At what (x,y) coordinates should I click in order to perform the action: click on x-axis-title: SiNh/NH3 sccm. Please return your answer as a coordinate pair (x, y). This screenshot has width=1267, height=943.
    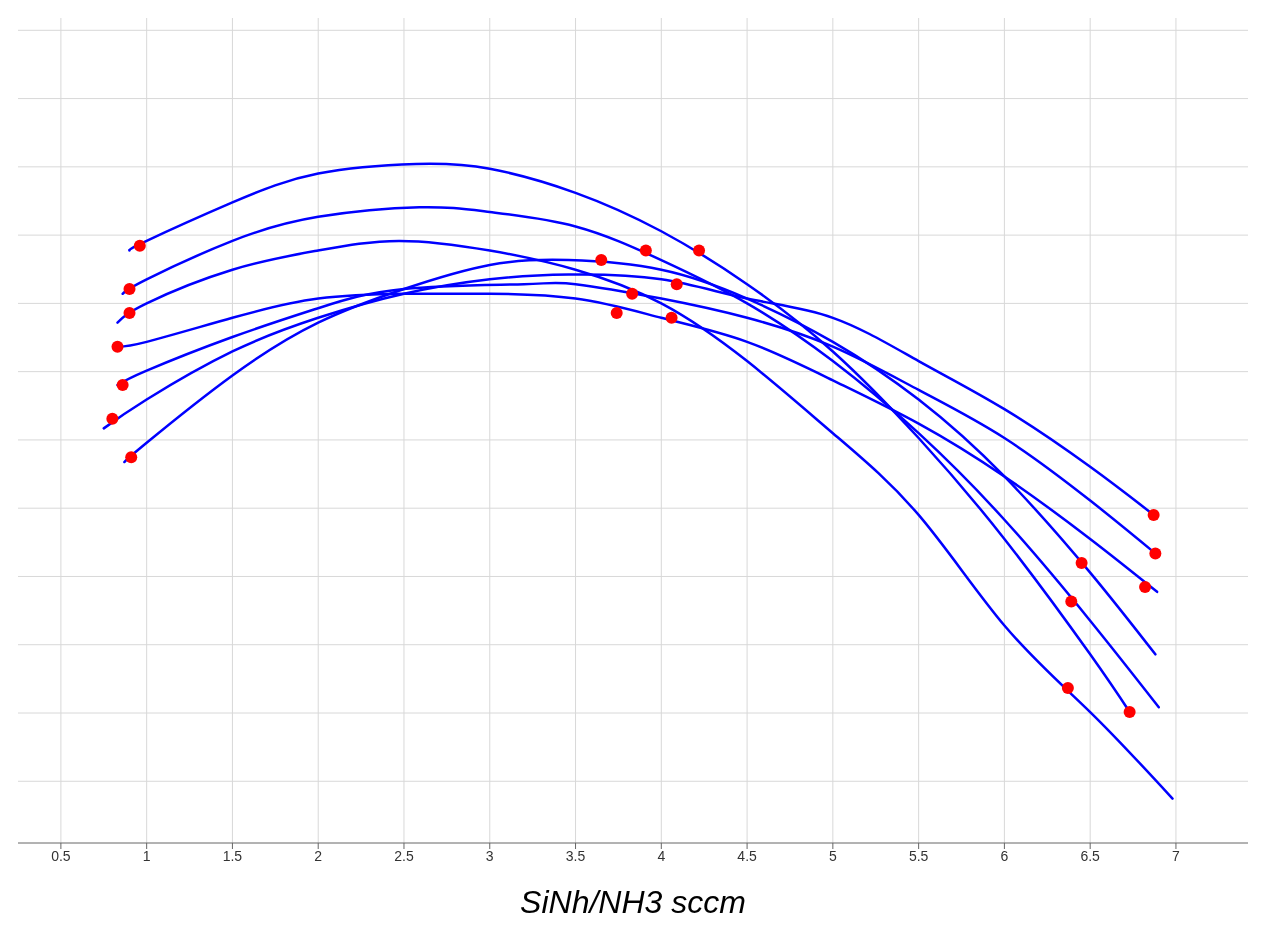
    Looking at the image, I should click on (633, 902).